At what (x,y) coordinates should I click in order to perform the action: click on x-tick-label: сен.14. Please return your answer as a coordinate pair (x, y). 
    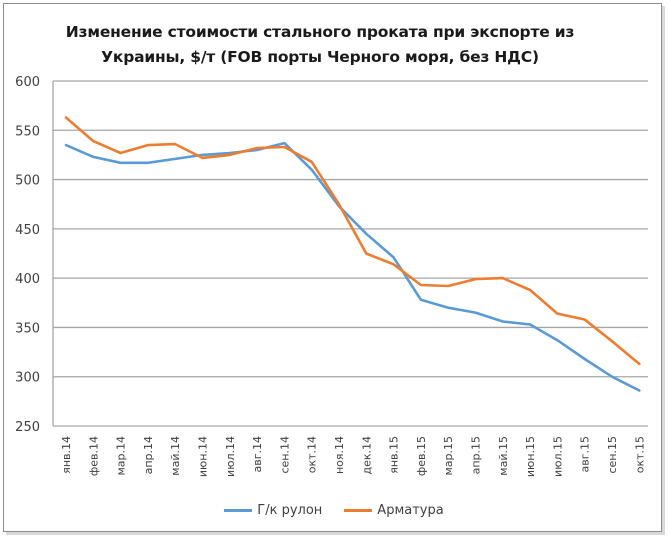
    Looking at the image, I should click on (284, 455).